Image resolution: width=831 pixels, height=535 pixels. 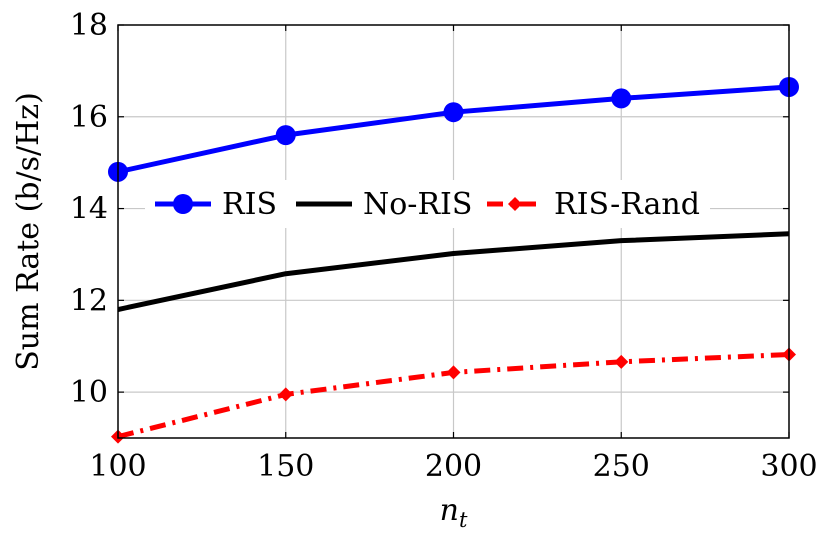 I want to click on legend-label: RIS, so click(x=249, y=204).